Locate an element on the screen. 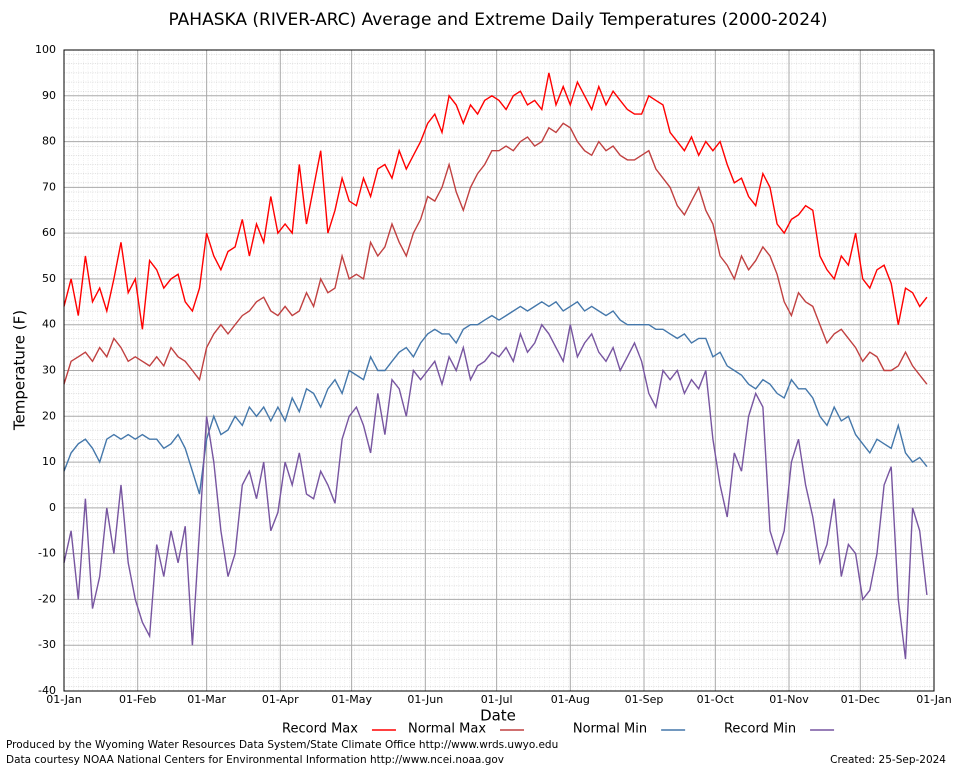  y-tick-label: 20 is located at coordinates (49, 415).